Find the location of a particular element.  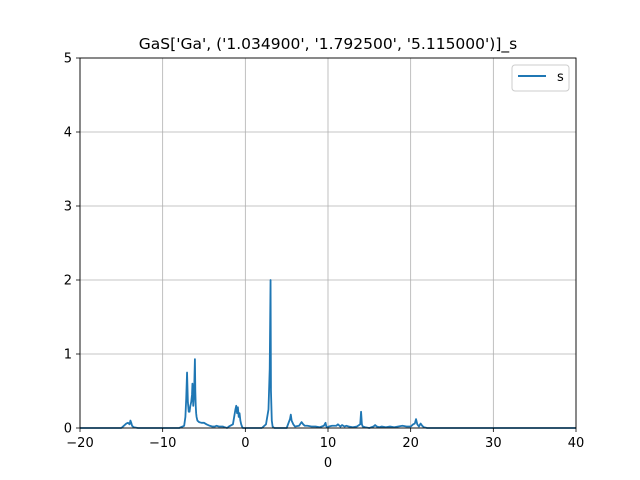

x-tick-label: 10 is located at coordinates (328, 443).